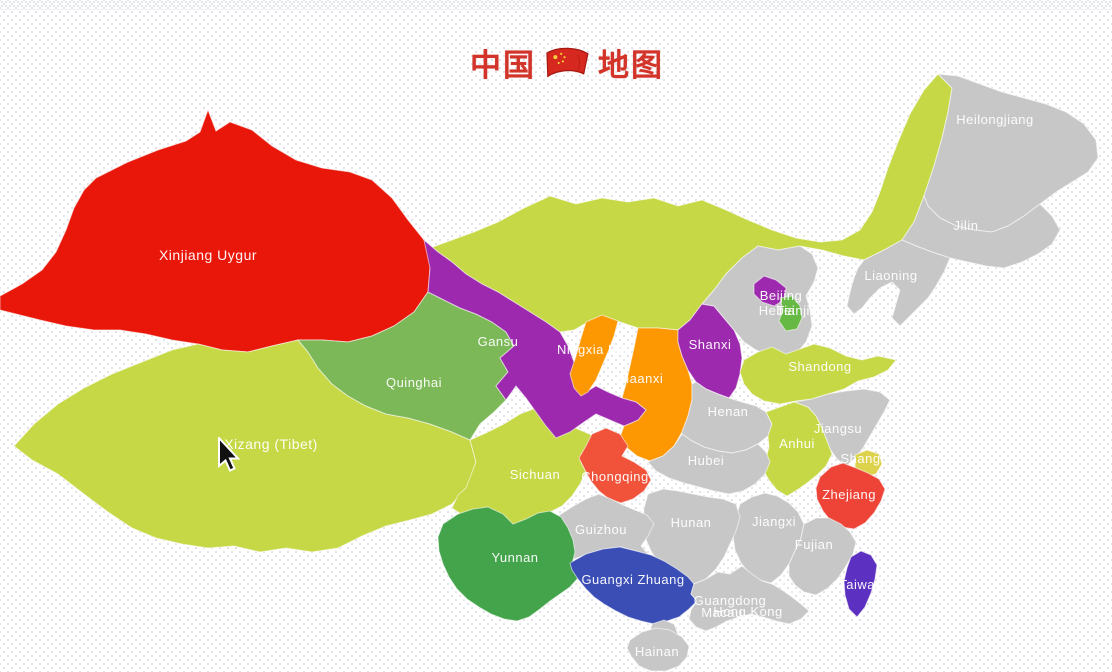 Image resolution: width=1112 pixels, height=672 pixels. Describe the element at coordinates (796, 310) in the screenshot. I see `region-label-tianjin: Tianjin` at that location.